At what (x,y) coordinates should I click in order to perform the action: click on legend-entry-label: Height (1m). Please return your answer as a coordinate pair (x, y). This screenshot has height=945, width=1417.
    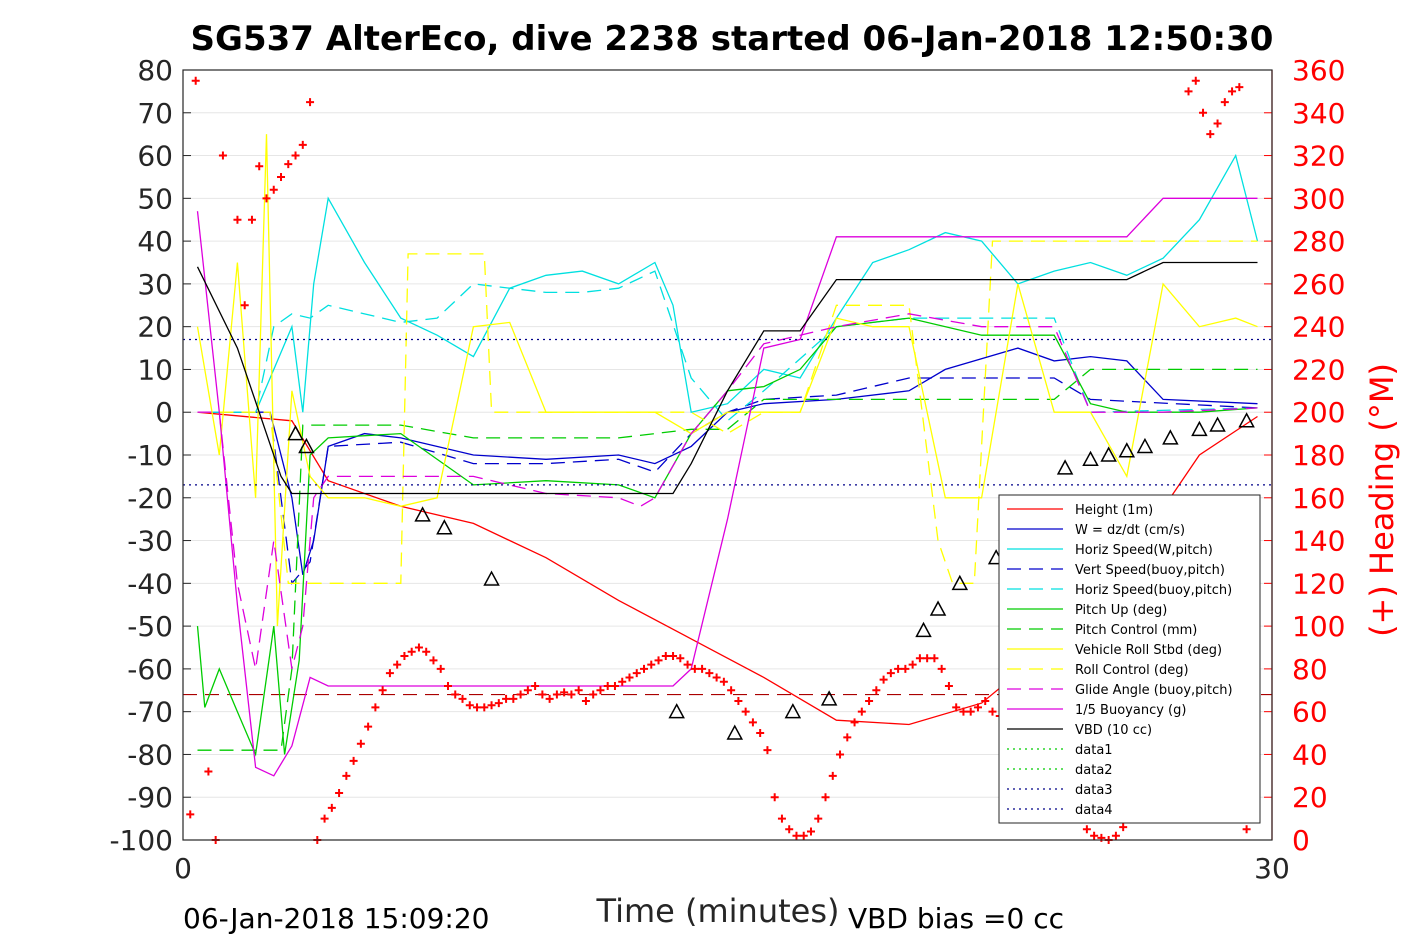
    Looking at the image, I should click on (1114, 510).